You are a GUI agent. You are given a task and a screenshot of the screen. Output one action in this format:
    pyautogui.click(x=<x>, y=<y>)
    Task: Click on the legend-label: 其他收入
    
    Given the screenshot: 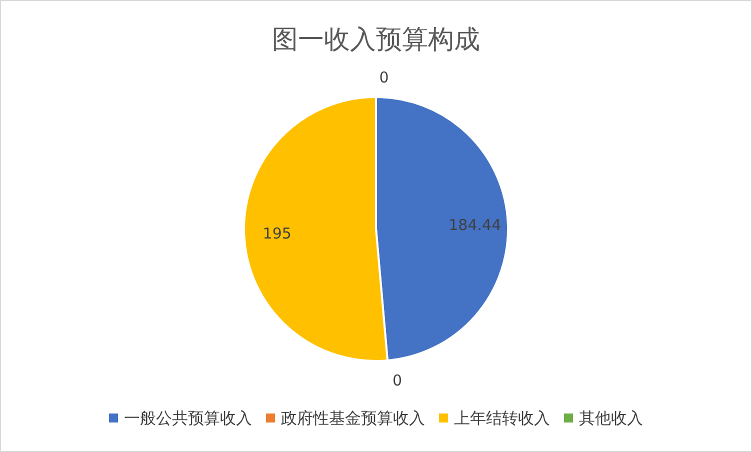 What is the action you would take?
    pyautogui.click(x=611, y=418)
    